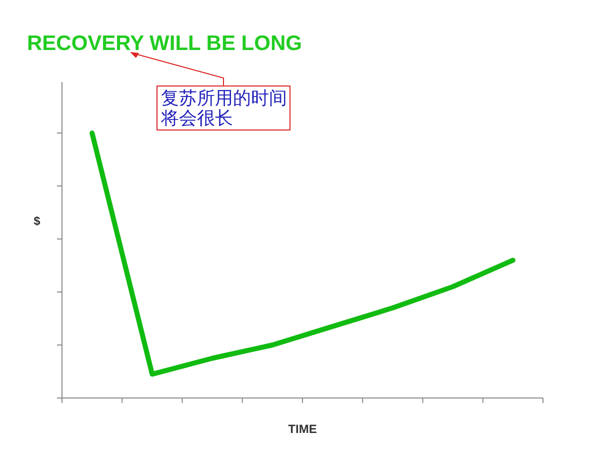 This screenshot has width=591, height=450. I want to click on text: 将会很长, so click(196, 118).